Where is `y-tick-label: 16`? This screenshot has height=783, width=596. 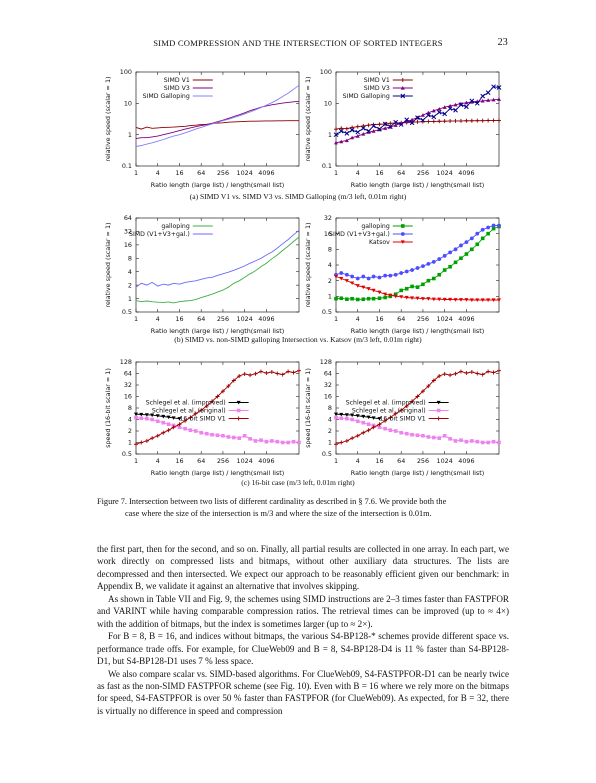 y-tick-label: 16 is located at coordinates (328, 397).